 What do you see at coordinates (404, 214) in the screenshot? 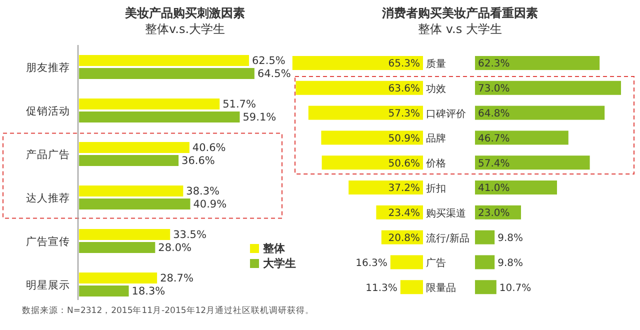
I see `data-label: 23.4%` at bounding box center [404, 214].